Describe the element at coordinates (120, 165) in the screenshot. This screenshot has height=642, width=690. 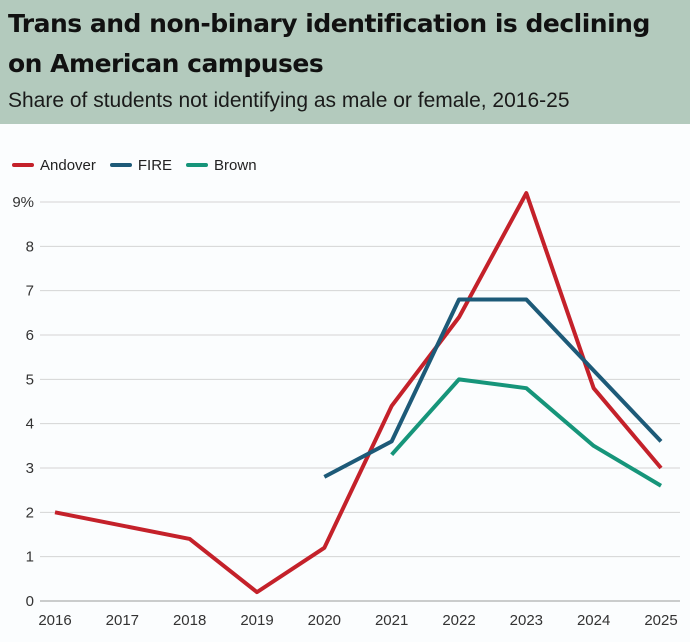
I see `legend-swatch-fire` at that location.